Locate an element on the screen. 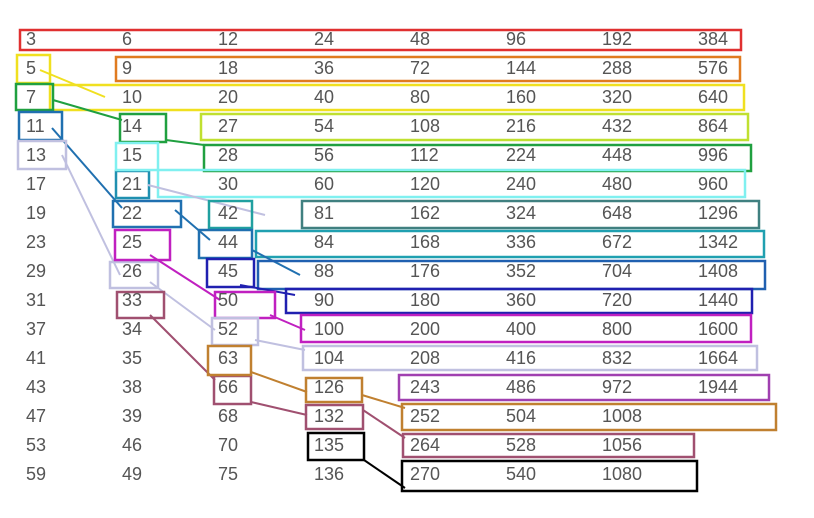 The image size is (814, 518). cell: 104 is located at coordinates (329, 358).